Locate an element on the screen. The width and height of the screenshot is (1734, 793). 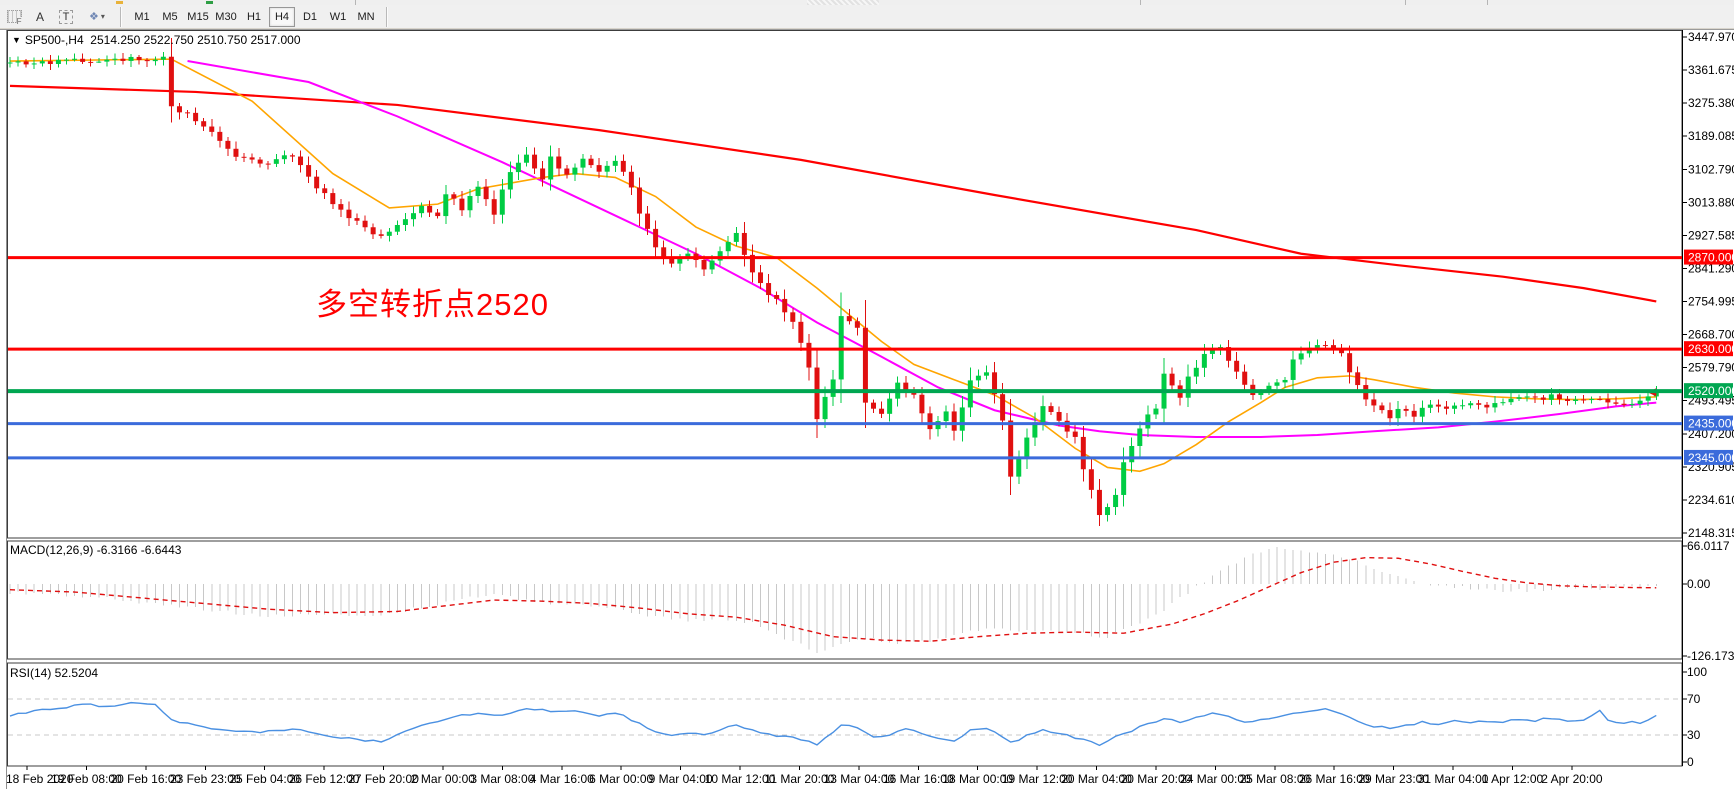
timeframe-m15-button: M15 is located at coordinates (198, 16).